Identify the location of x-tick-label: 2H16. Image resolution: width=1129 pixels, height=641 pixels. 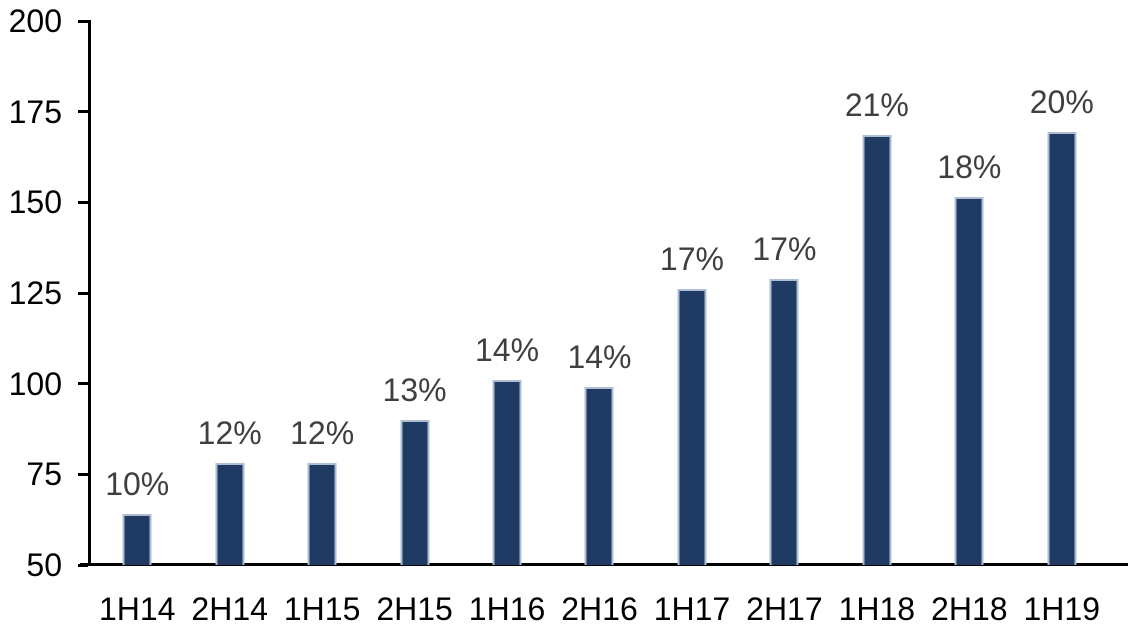
(599, 609).